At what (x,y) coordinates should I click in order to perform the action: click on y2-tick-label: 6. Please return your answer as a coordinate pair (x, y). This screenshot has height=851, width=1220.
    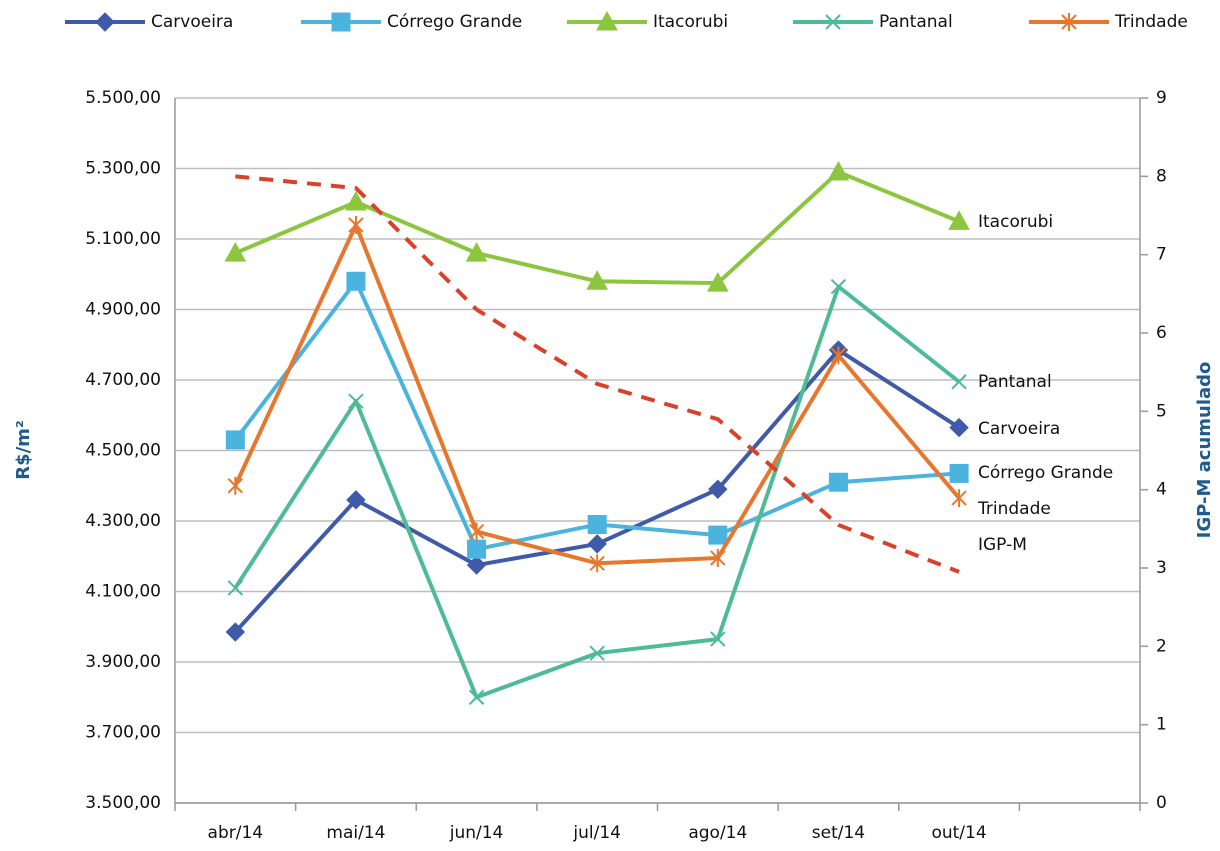
    Looking at the image, I should click on (1161, 333).